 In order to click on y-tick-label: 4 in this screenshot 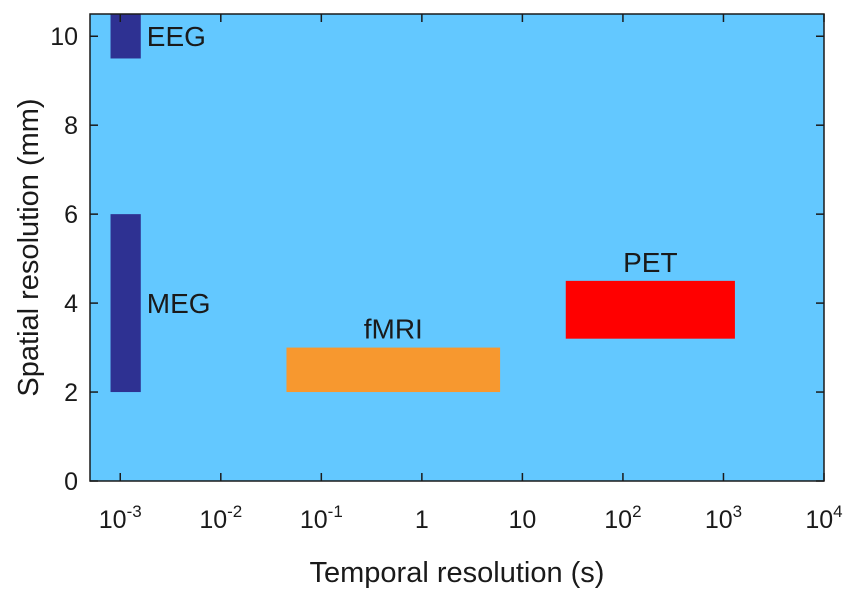, I will do `click(71, 304)`.